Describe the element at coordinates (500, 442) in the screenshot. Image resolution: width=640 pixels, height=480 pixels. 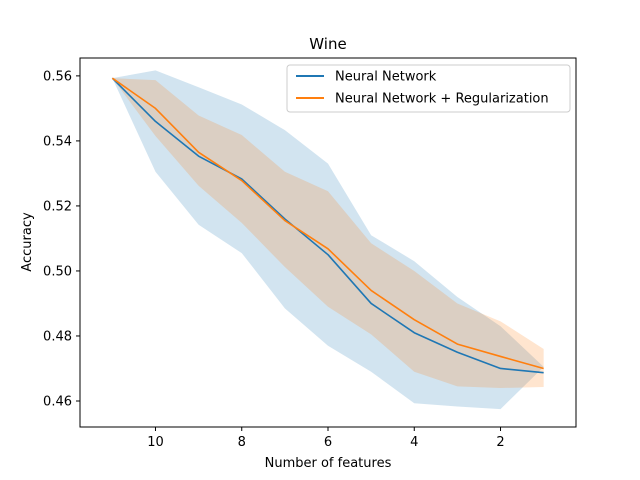
I see `x-tick-label: 2` at that location.